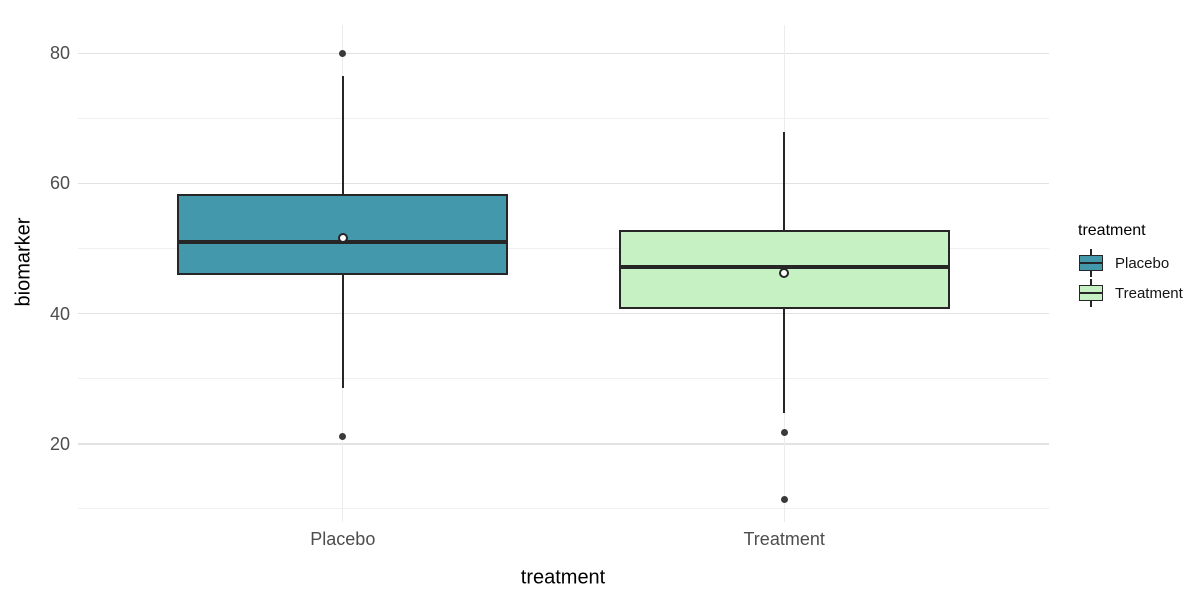 The width and height of the screenshot is (1200, 600). I want to click on whisker-lower-placebo, so click(342, 331).